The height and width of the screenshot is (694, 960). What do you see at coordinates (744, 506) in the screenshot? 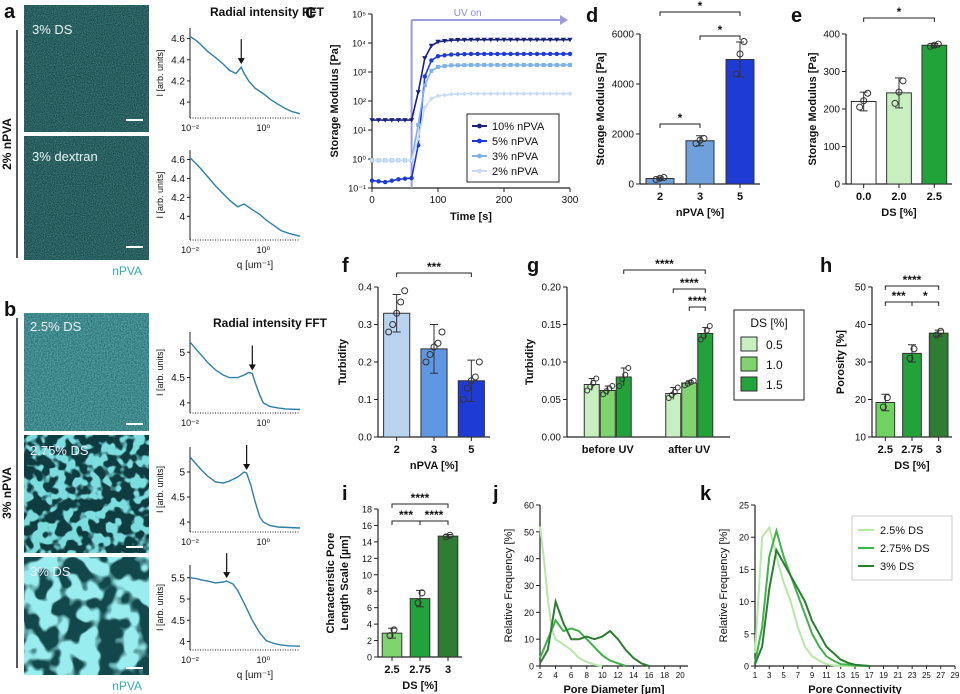
I see `y-tick-label: 25` at bounding box center [744, 506].